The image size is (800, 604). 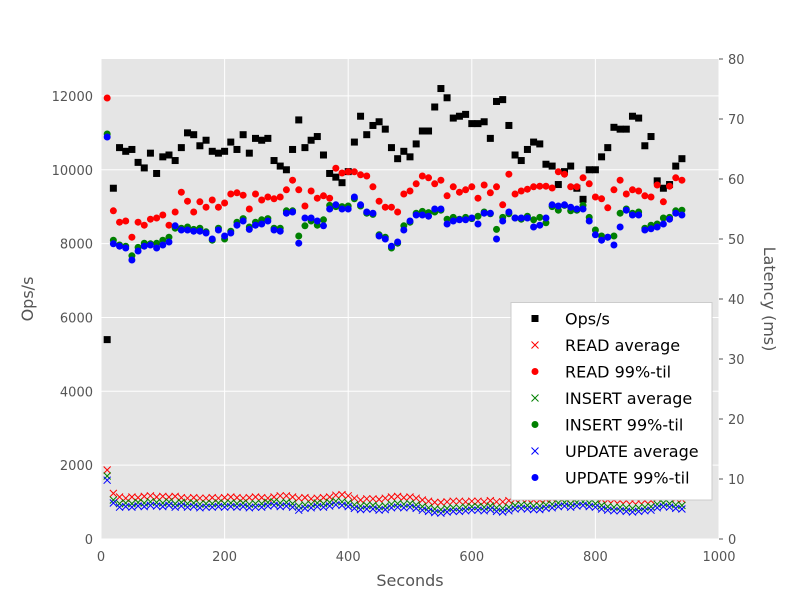 I want to click on y-tick-label: 6000, so click(x=76, y=318).